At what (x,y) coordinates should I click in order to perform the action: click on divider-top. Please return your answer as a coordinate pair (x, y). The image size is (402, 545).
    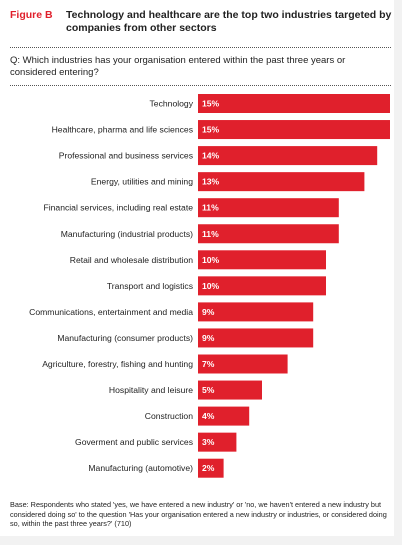
    Looking at the image, I should click on (200, 47).